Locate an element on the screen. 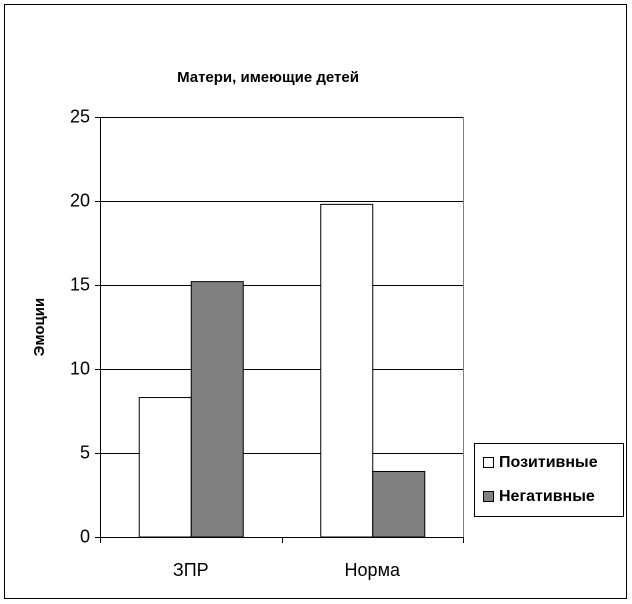  y-tick-label: 25 is located at coordinates (80, 116).